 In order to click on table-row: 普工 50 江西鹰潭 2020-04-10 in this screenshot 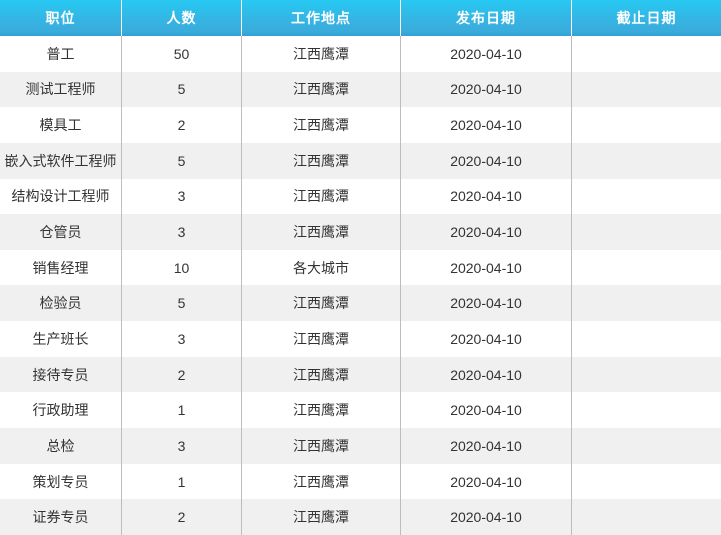, I will do `click(360, 54)`.